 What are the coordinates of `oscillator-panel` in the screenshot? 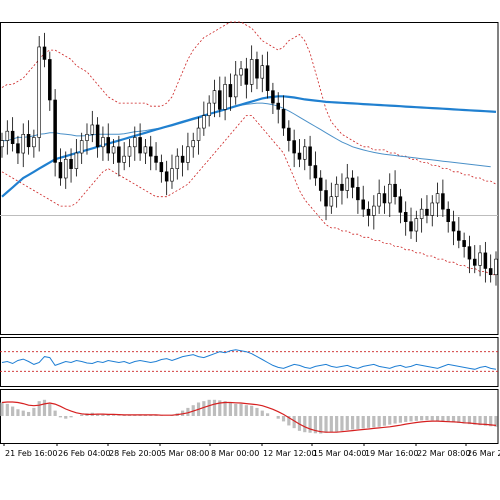 It's located at (249, 362).